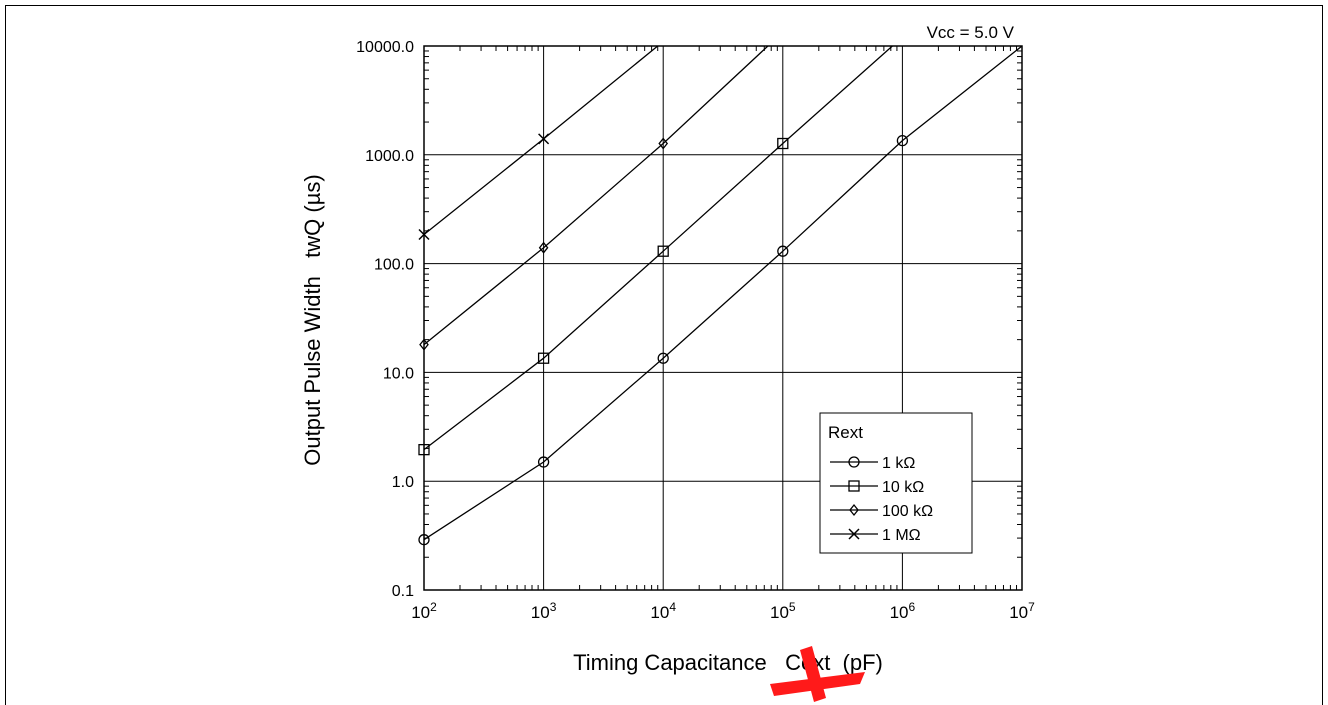 The height and width of the screenshot is (705, 1328). What do you see at coordinates (971, 32) in the screenshot?
I see `vcc-annotation: Vcc = 5.0 V` at bounding box center [971, 32].